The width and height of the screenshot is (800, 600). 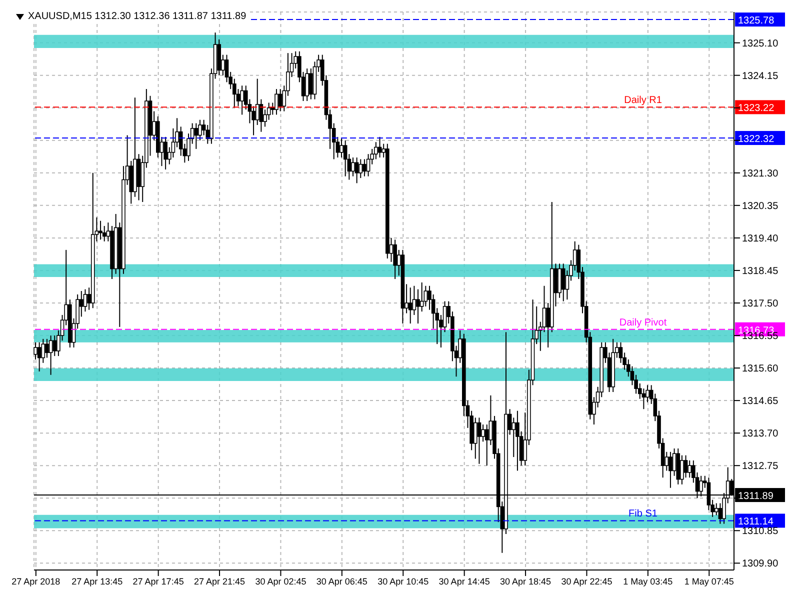 What do you see at coordinates (760, 369) in the screenshot?
I see `y-tick-label: 1315.60` at bounding box center [760, 369].